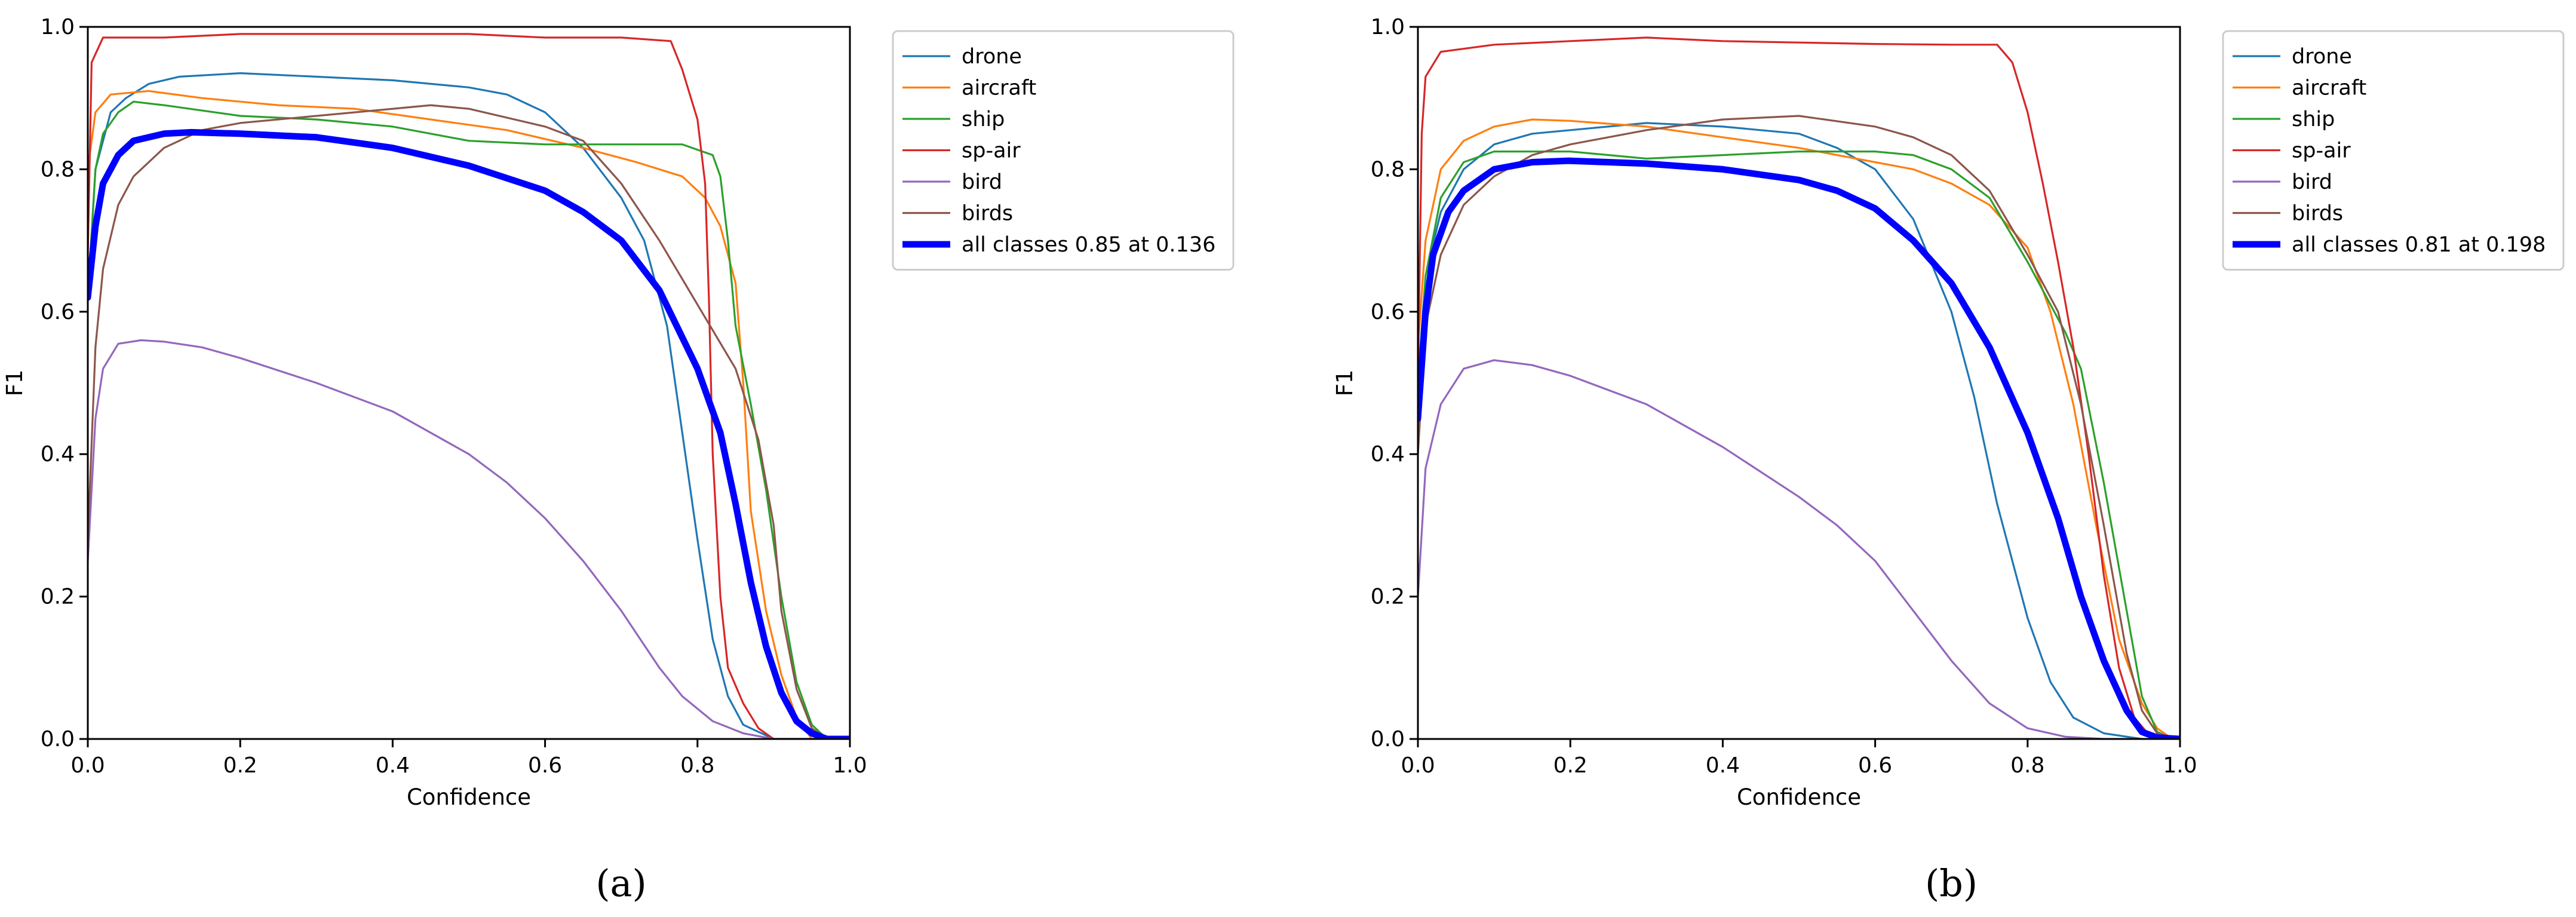 The width and height of the screenshot is (2576, 917). What do you see at coordinates (620, 883) in the screenshot?
I see `panel-caption: (a)` at bounding box center [620, 883].